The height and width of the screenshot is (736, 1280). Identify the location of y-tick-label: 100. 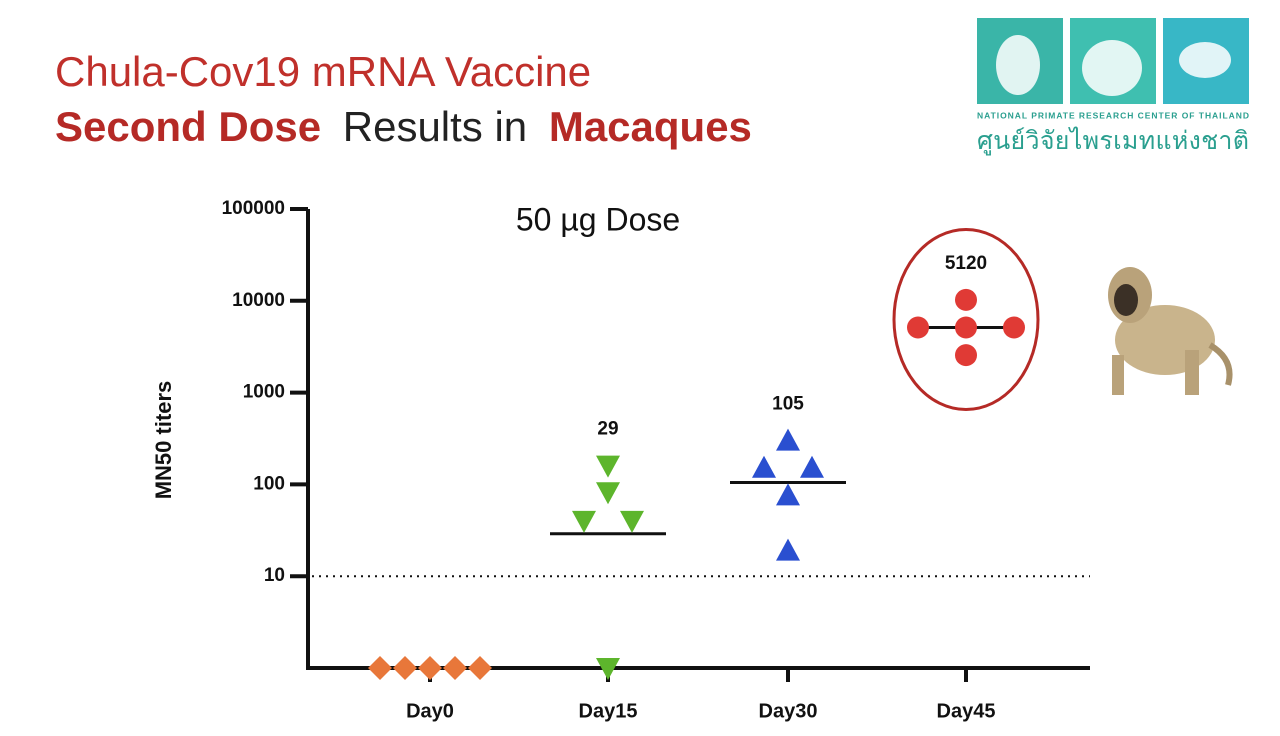
(269, 483).